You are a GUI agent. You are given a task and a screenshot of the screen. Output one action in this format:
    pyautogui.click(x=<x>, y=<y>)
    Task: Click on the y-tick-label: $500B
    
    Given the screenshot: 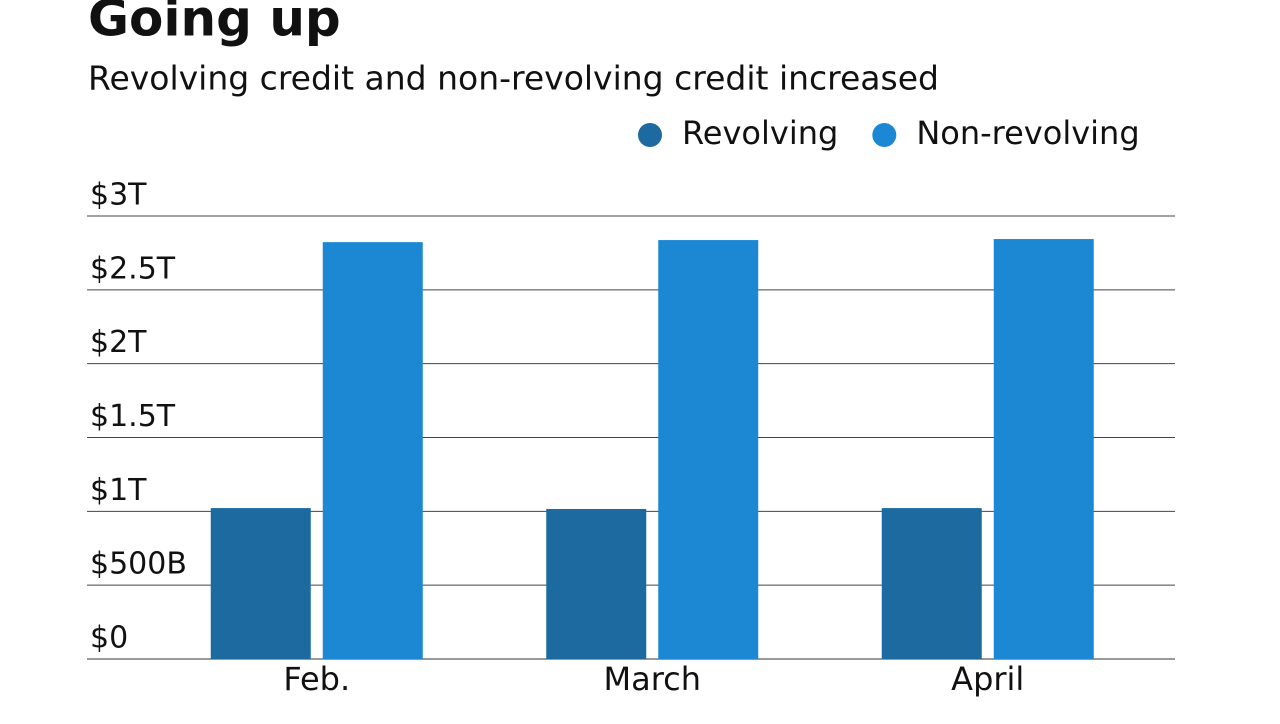 What is the action you would take?
    pyautogui.click(x=138, y=564)
    